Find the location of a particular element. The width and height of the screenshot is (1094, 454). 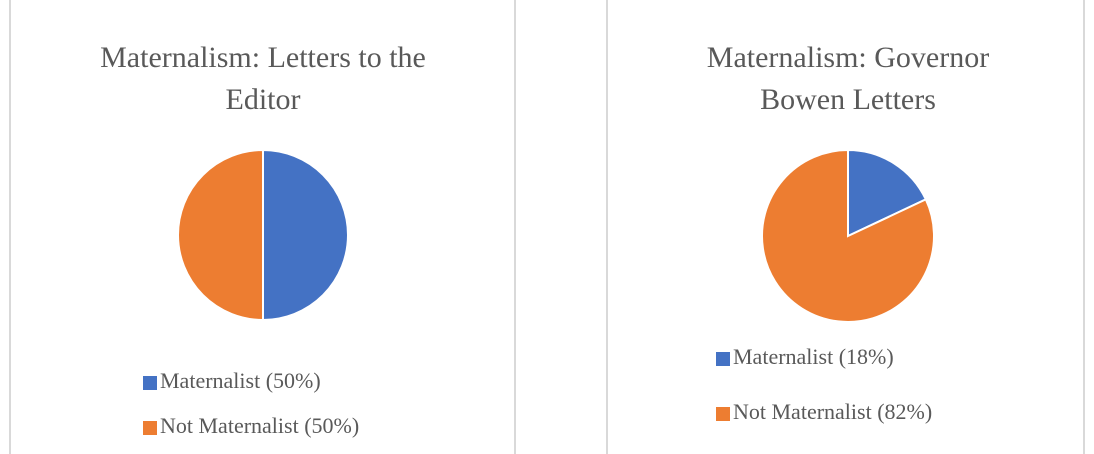

legend-label: Not Maternalist (82%) is located at coordinates (832, 411).